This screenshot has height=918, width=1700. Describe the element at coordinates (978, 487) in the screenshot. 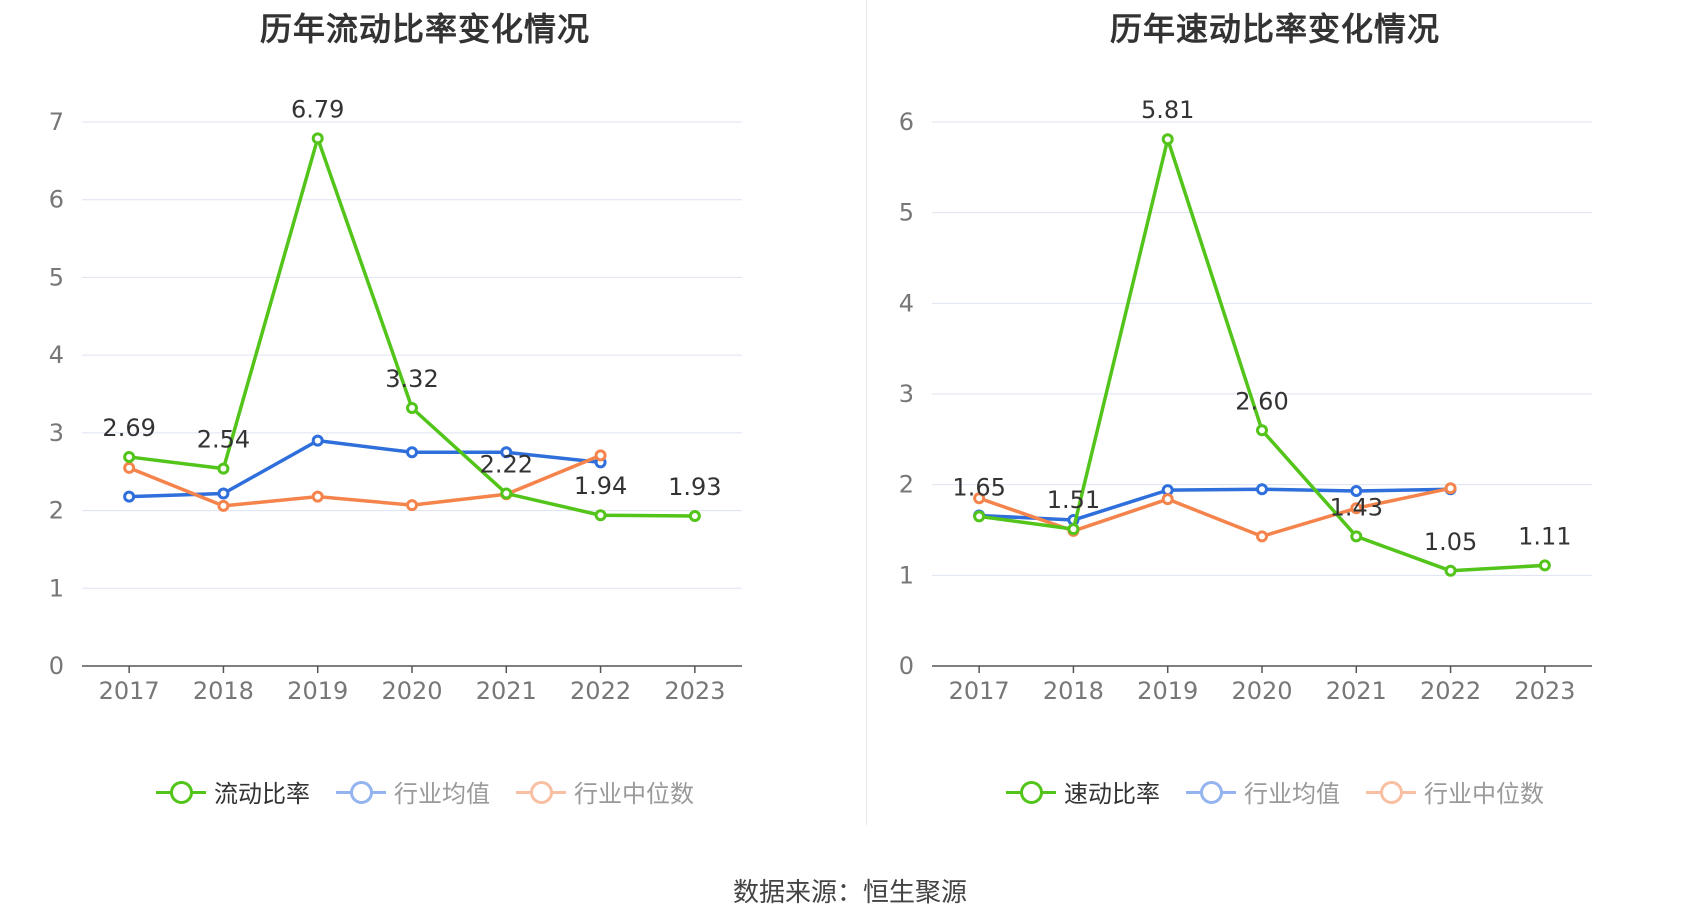

I see `data-label: 1.65` at that location.